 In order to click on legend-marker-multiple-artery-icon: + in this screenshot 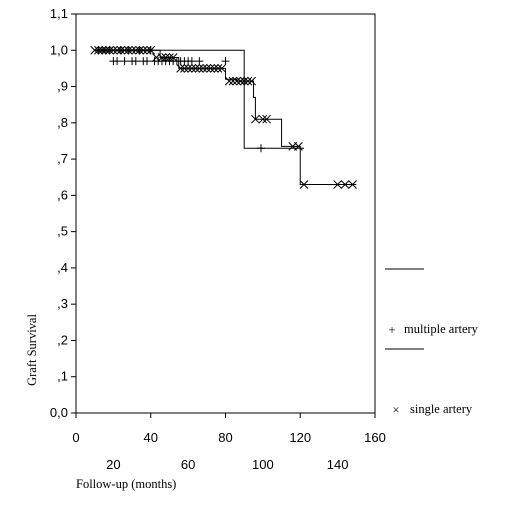, I will do `click(391, 330)`.